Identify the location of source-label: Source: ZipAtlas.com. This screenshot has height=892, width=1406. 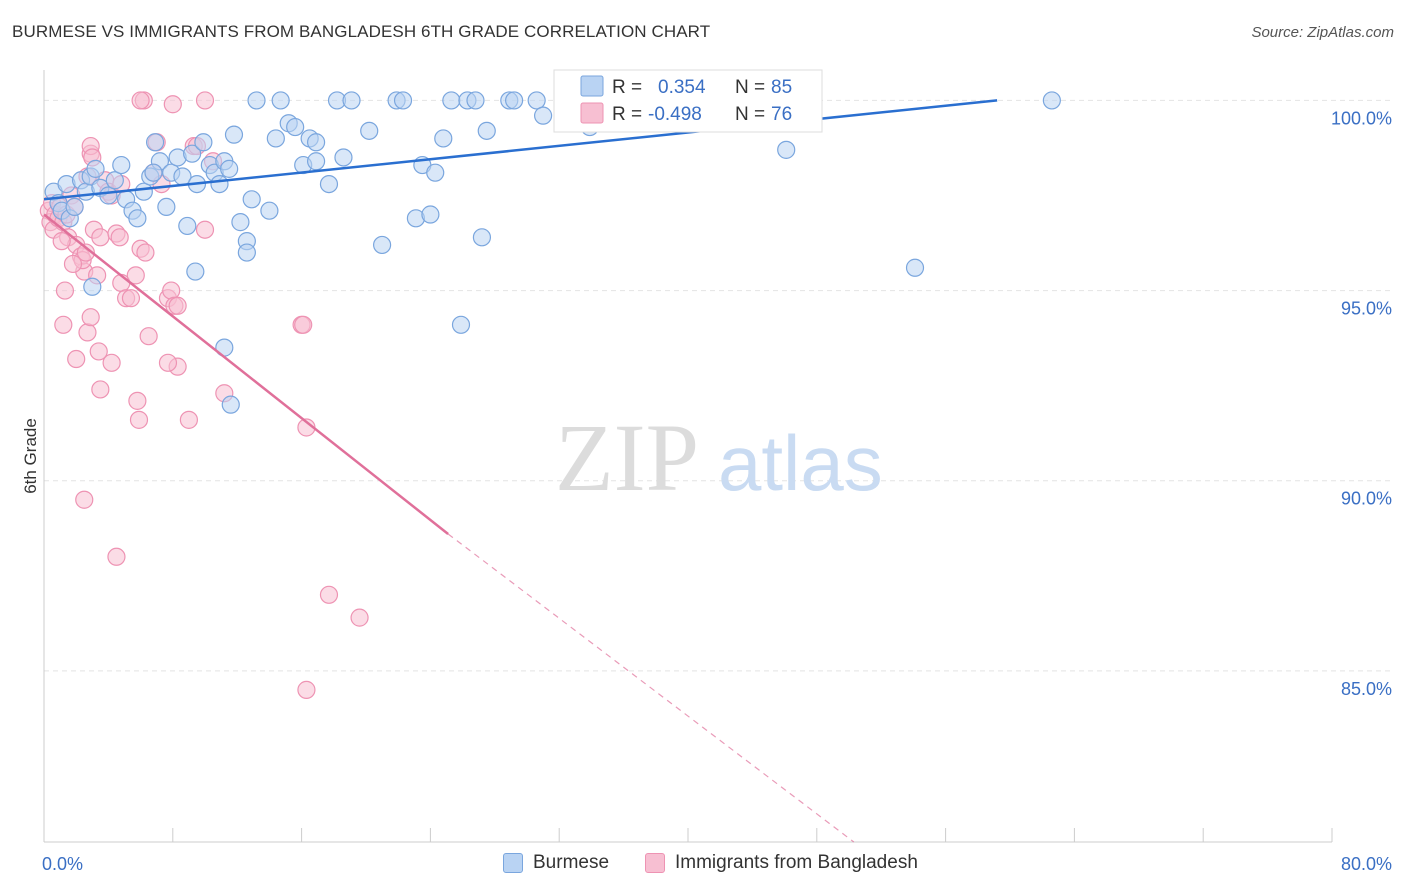
(1322, 32).